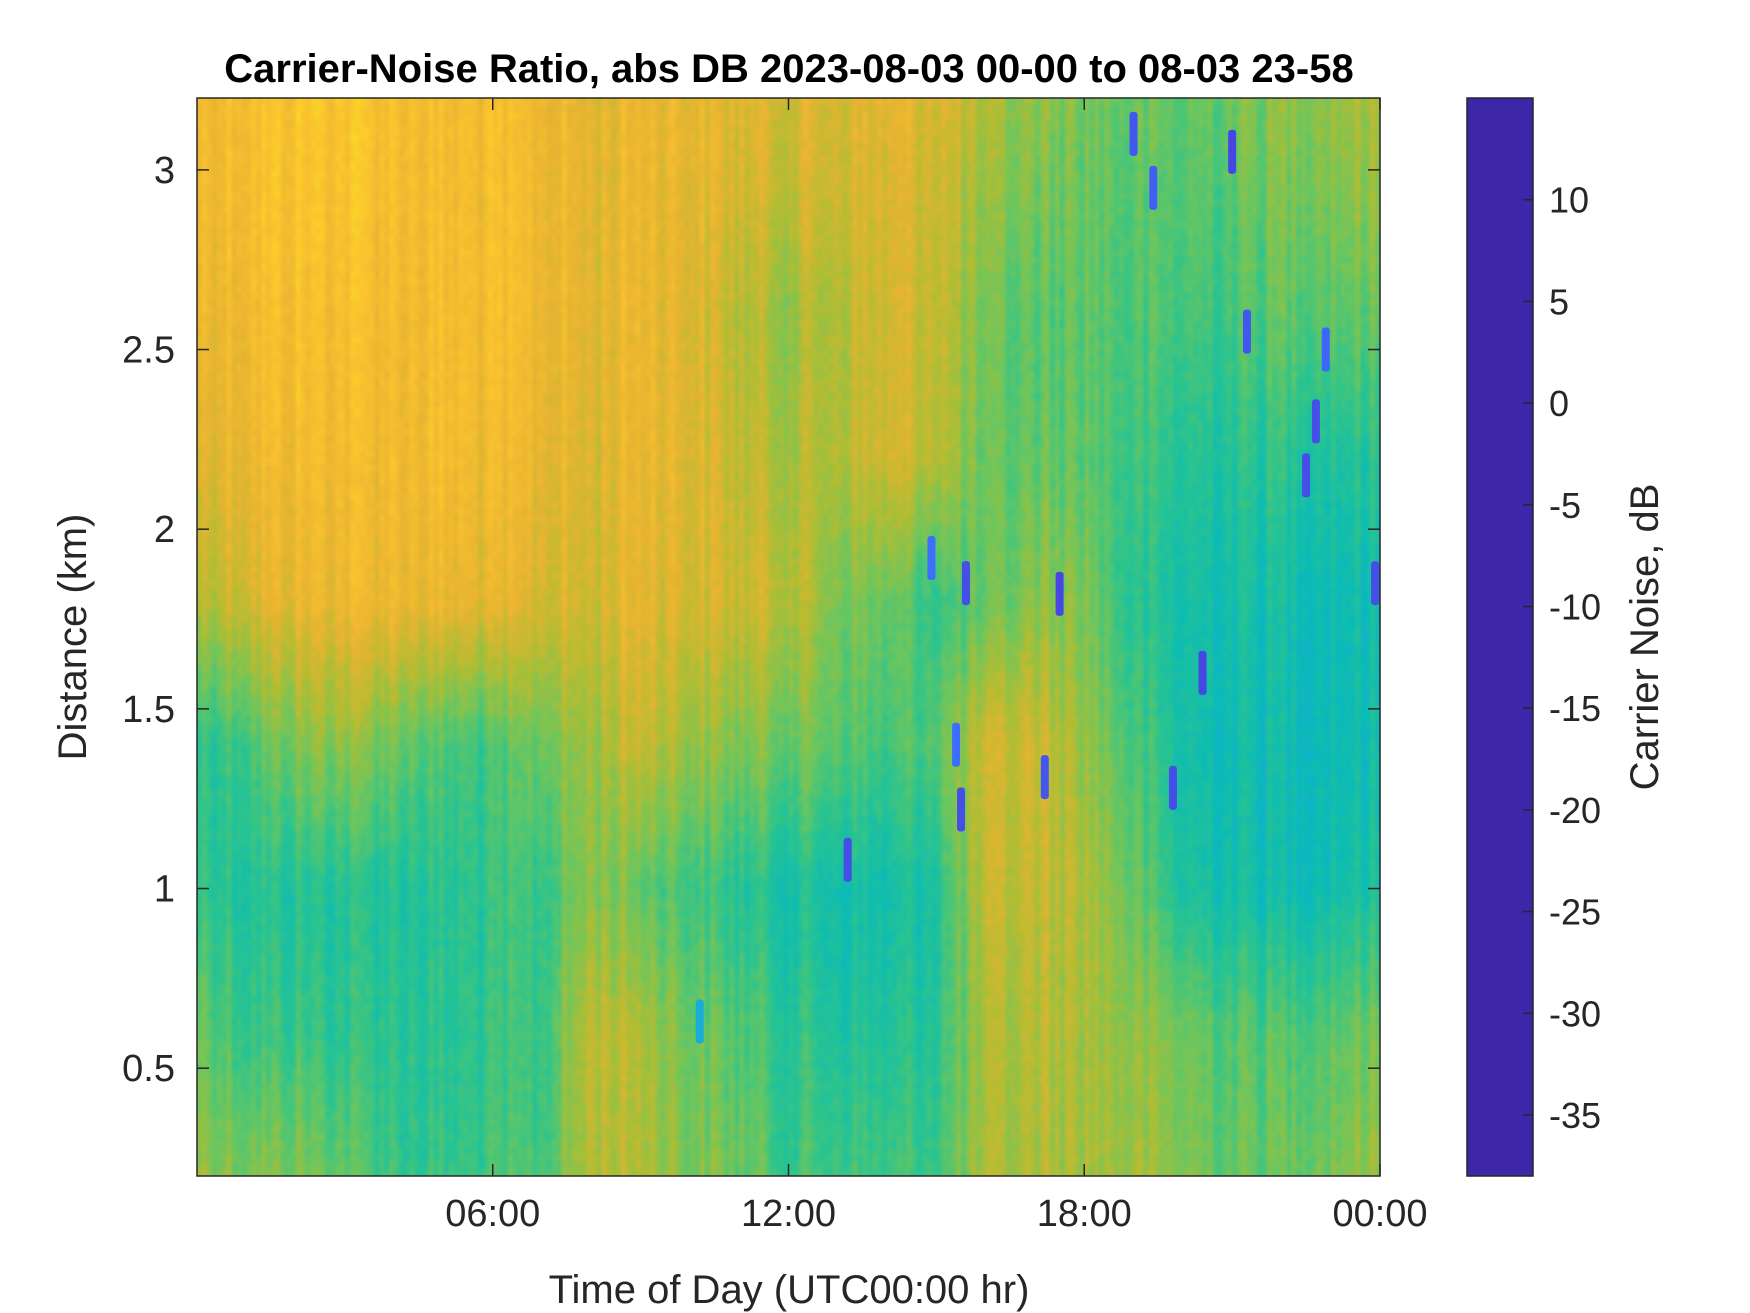 This screenshot has width=1750, height=1313. I want to click on colorbar-tick-label: 0, so click(1559, 403).